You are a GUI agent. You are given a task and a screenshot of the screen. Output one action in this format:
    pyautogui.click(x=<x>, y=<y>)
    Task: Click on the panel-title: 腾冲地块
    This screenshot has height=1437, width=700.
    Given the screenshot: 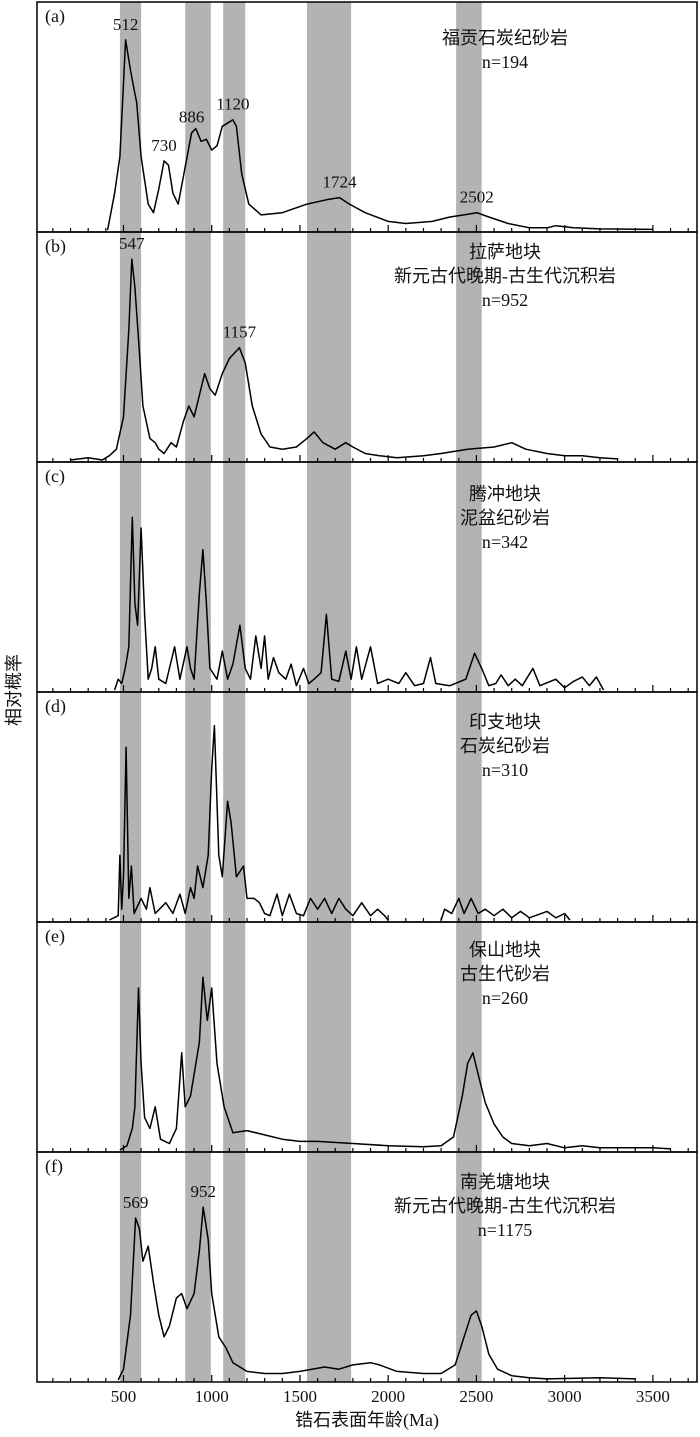 What is the action you would take?
    pyautogui.click(x=505, y=494)
    